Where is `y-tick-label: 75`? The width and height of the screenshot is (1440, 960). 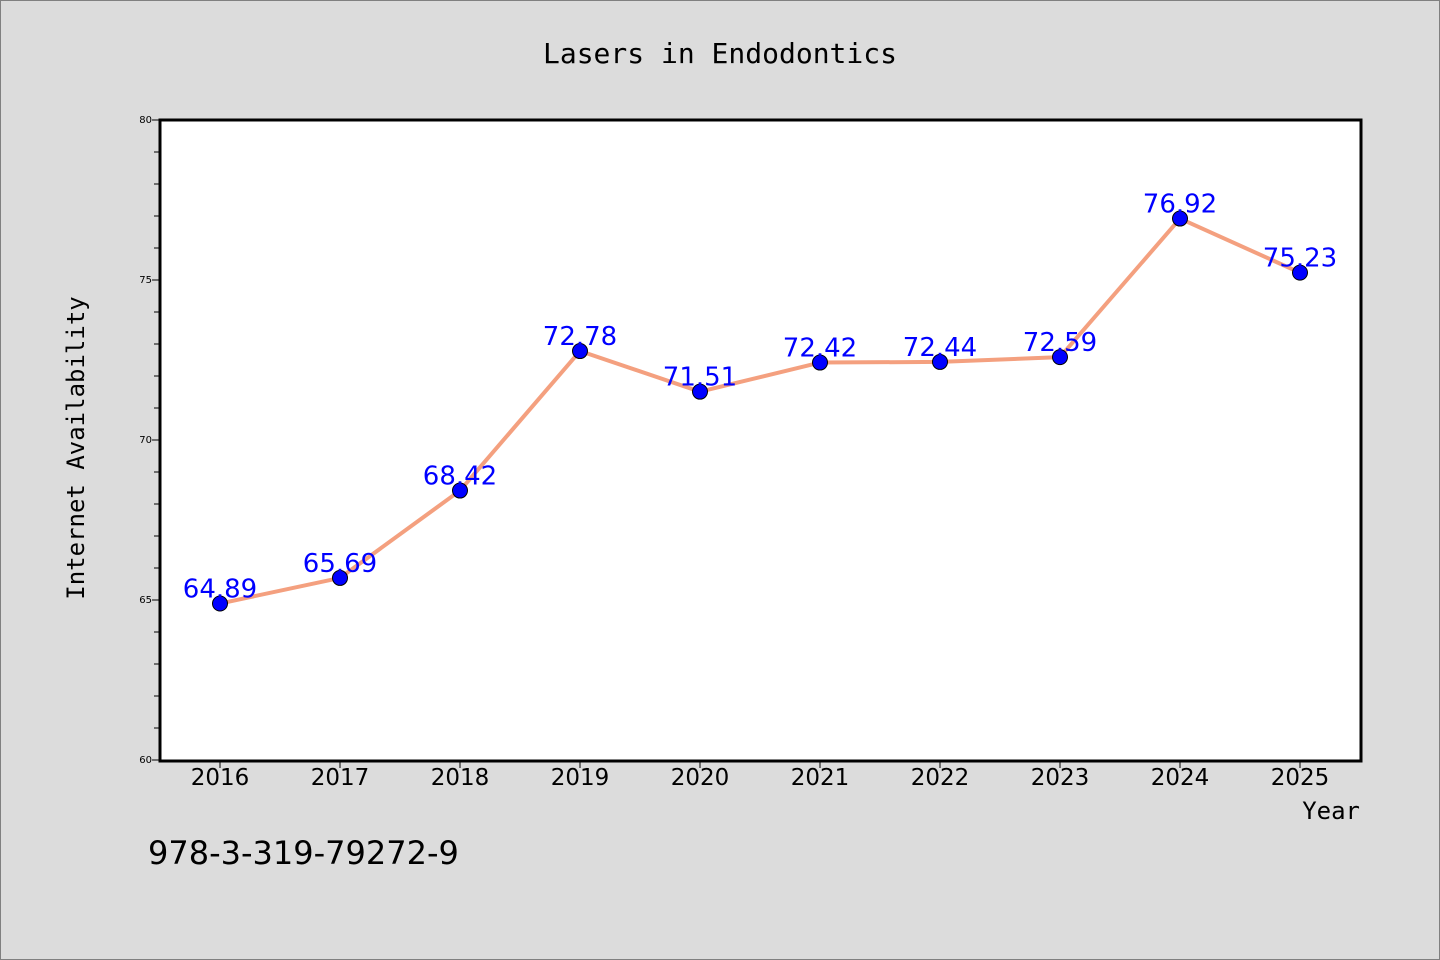 y-tick-label: 75 is located at coordinates (145, 280).